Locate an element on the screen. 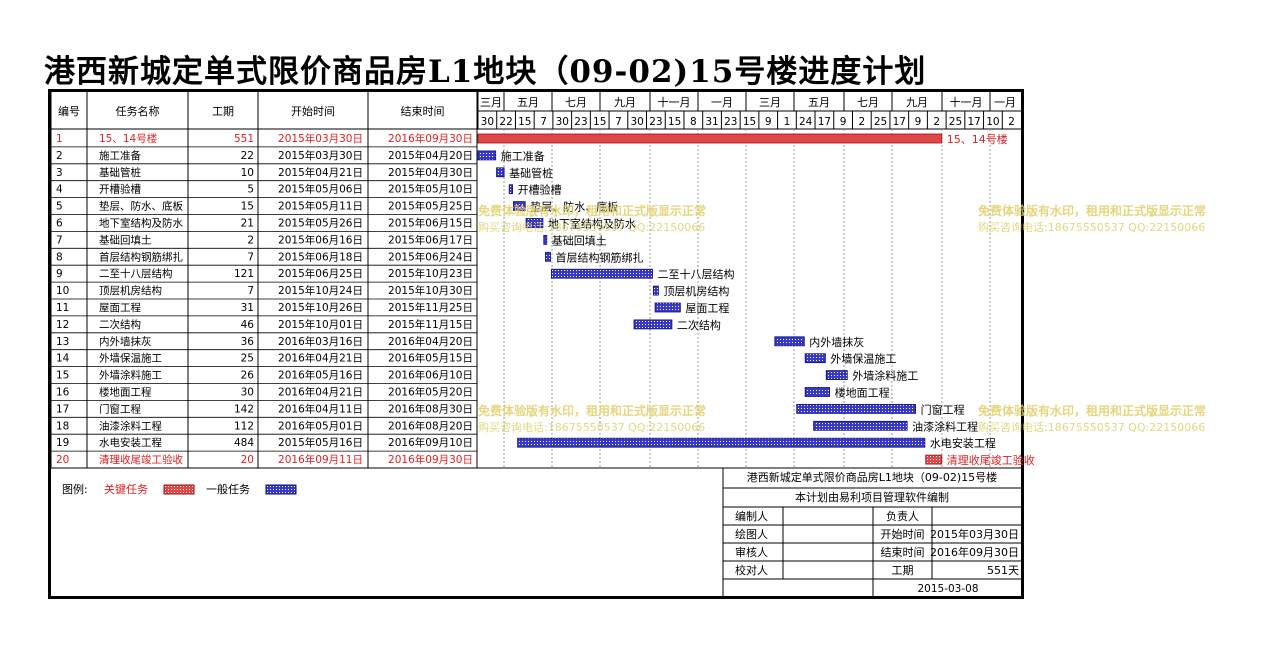 Image resolution: width=1261 pixels, height=649 pixels. task-start: 2016年04月11日 is located at coordinates (320, 408).